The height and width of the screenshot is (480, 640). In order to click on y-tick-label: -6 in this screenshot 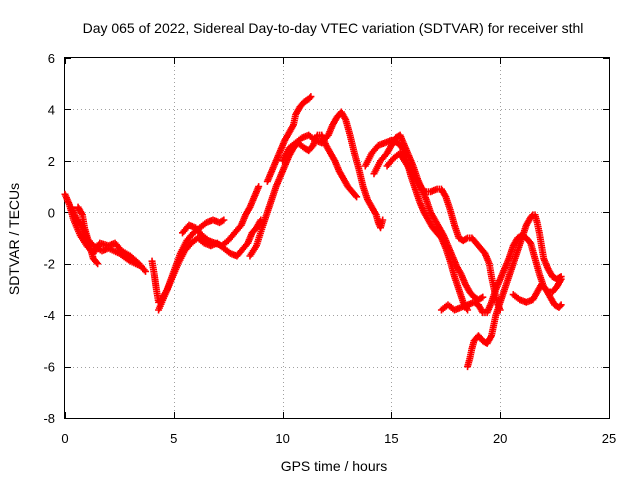, I will do `click(49, 367)`.